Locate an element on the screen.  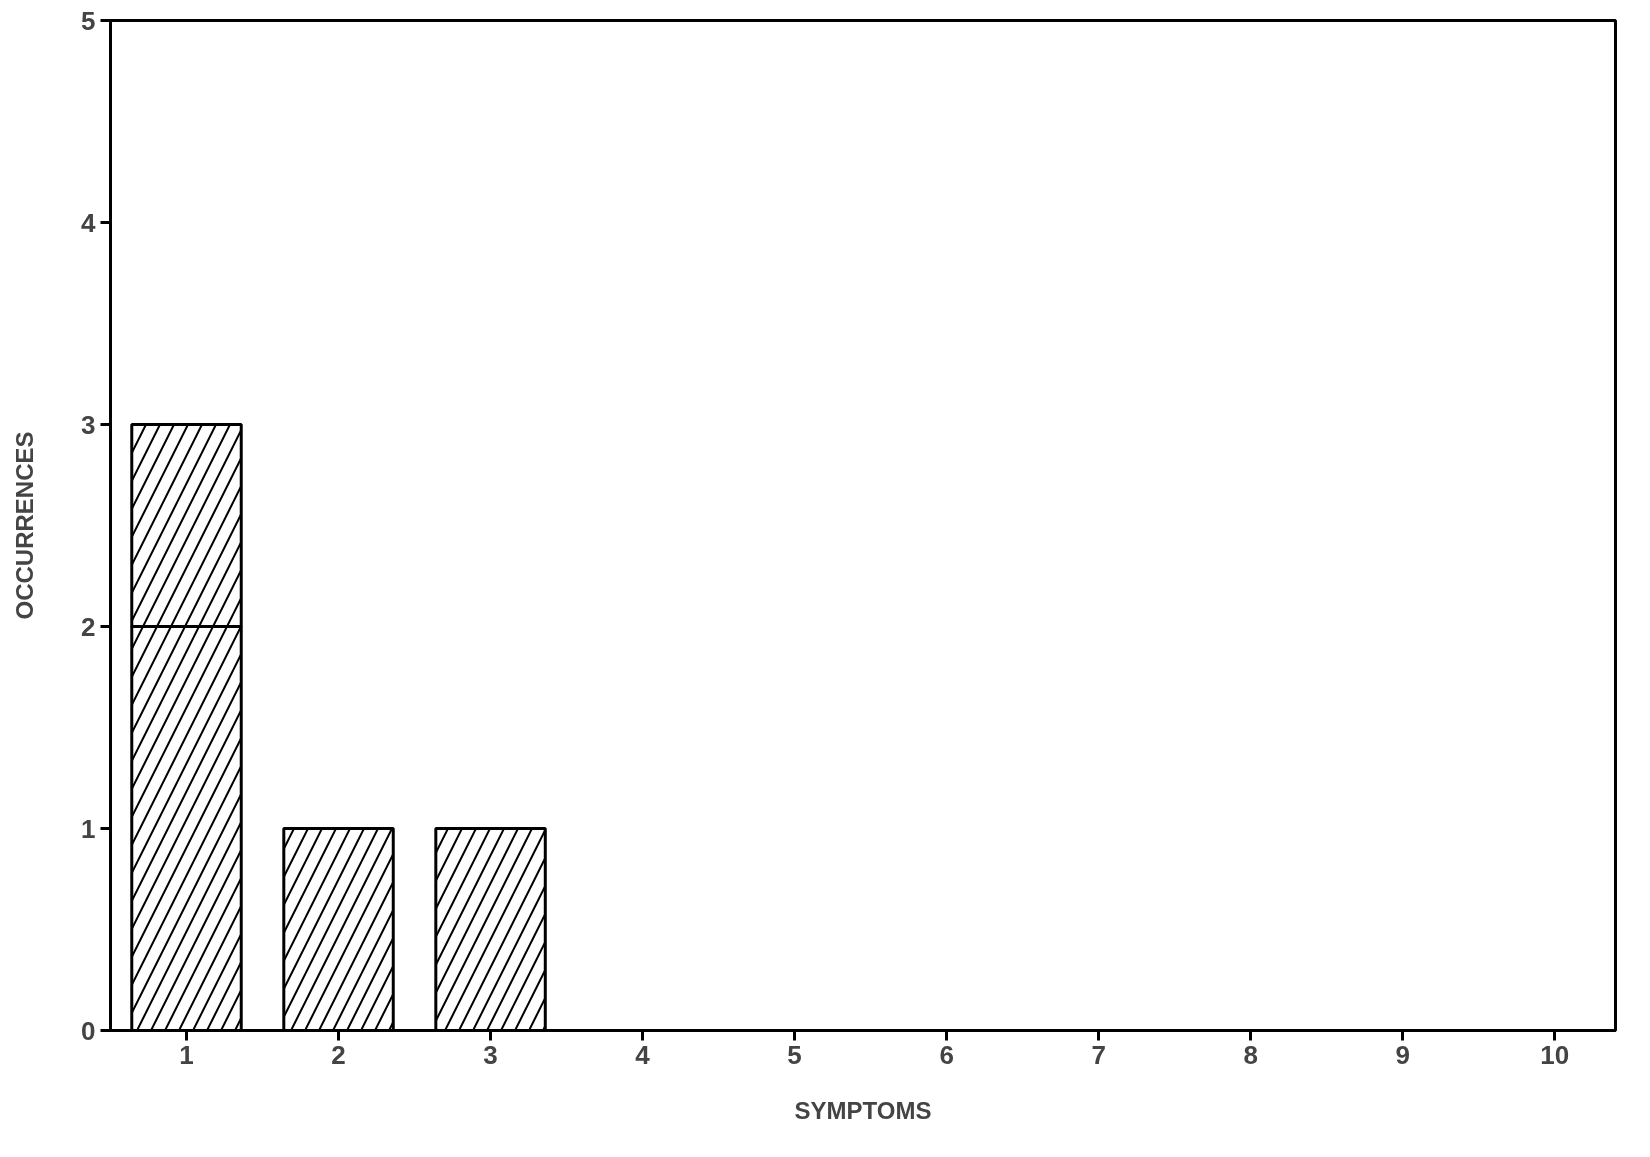
x-tick-label: 2 is located at coordinates (338, 1054).